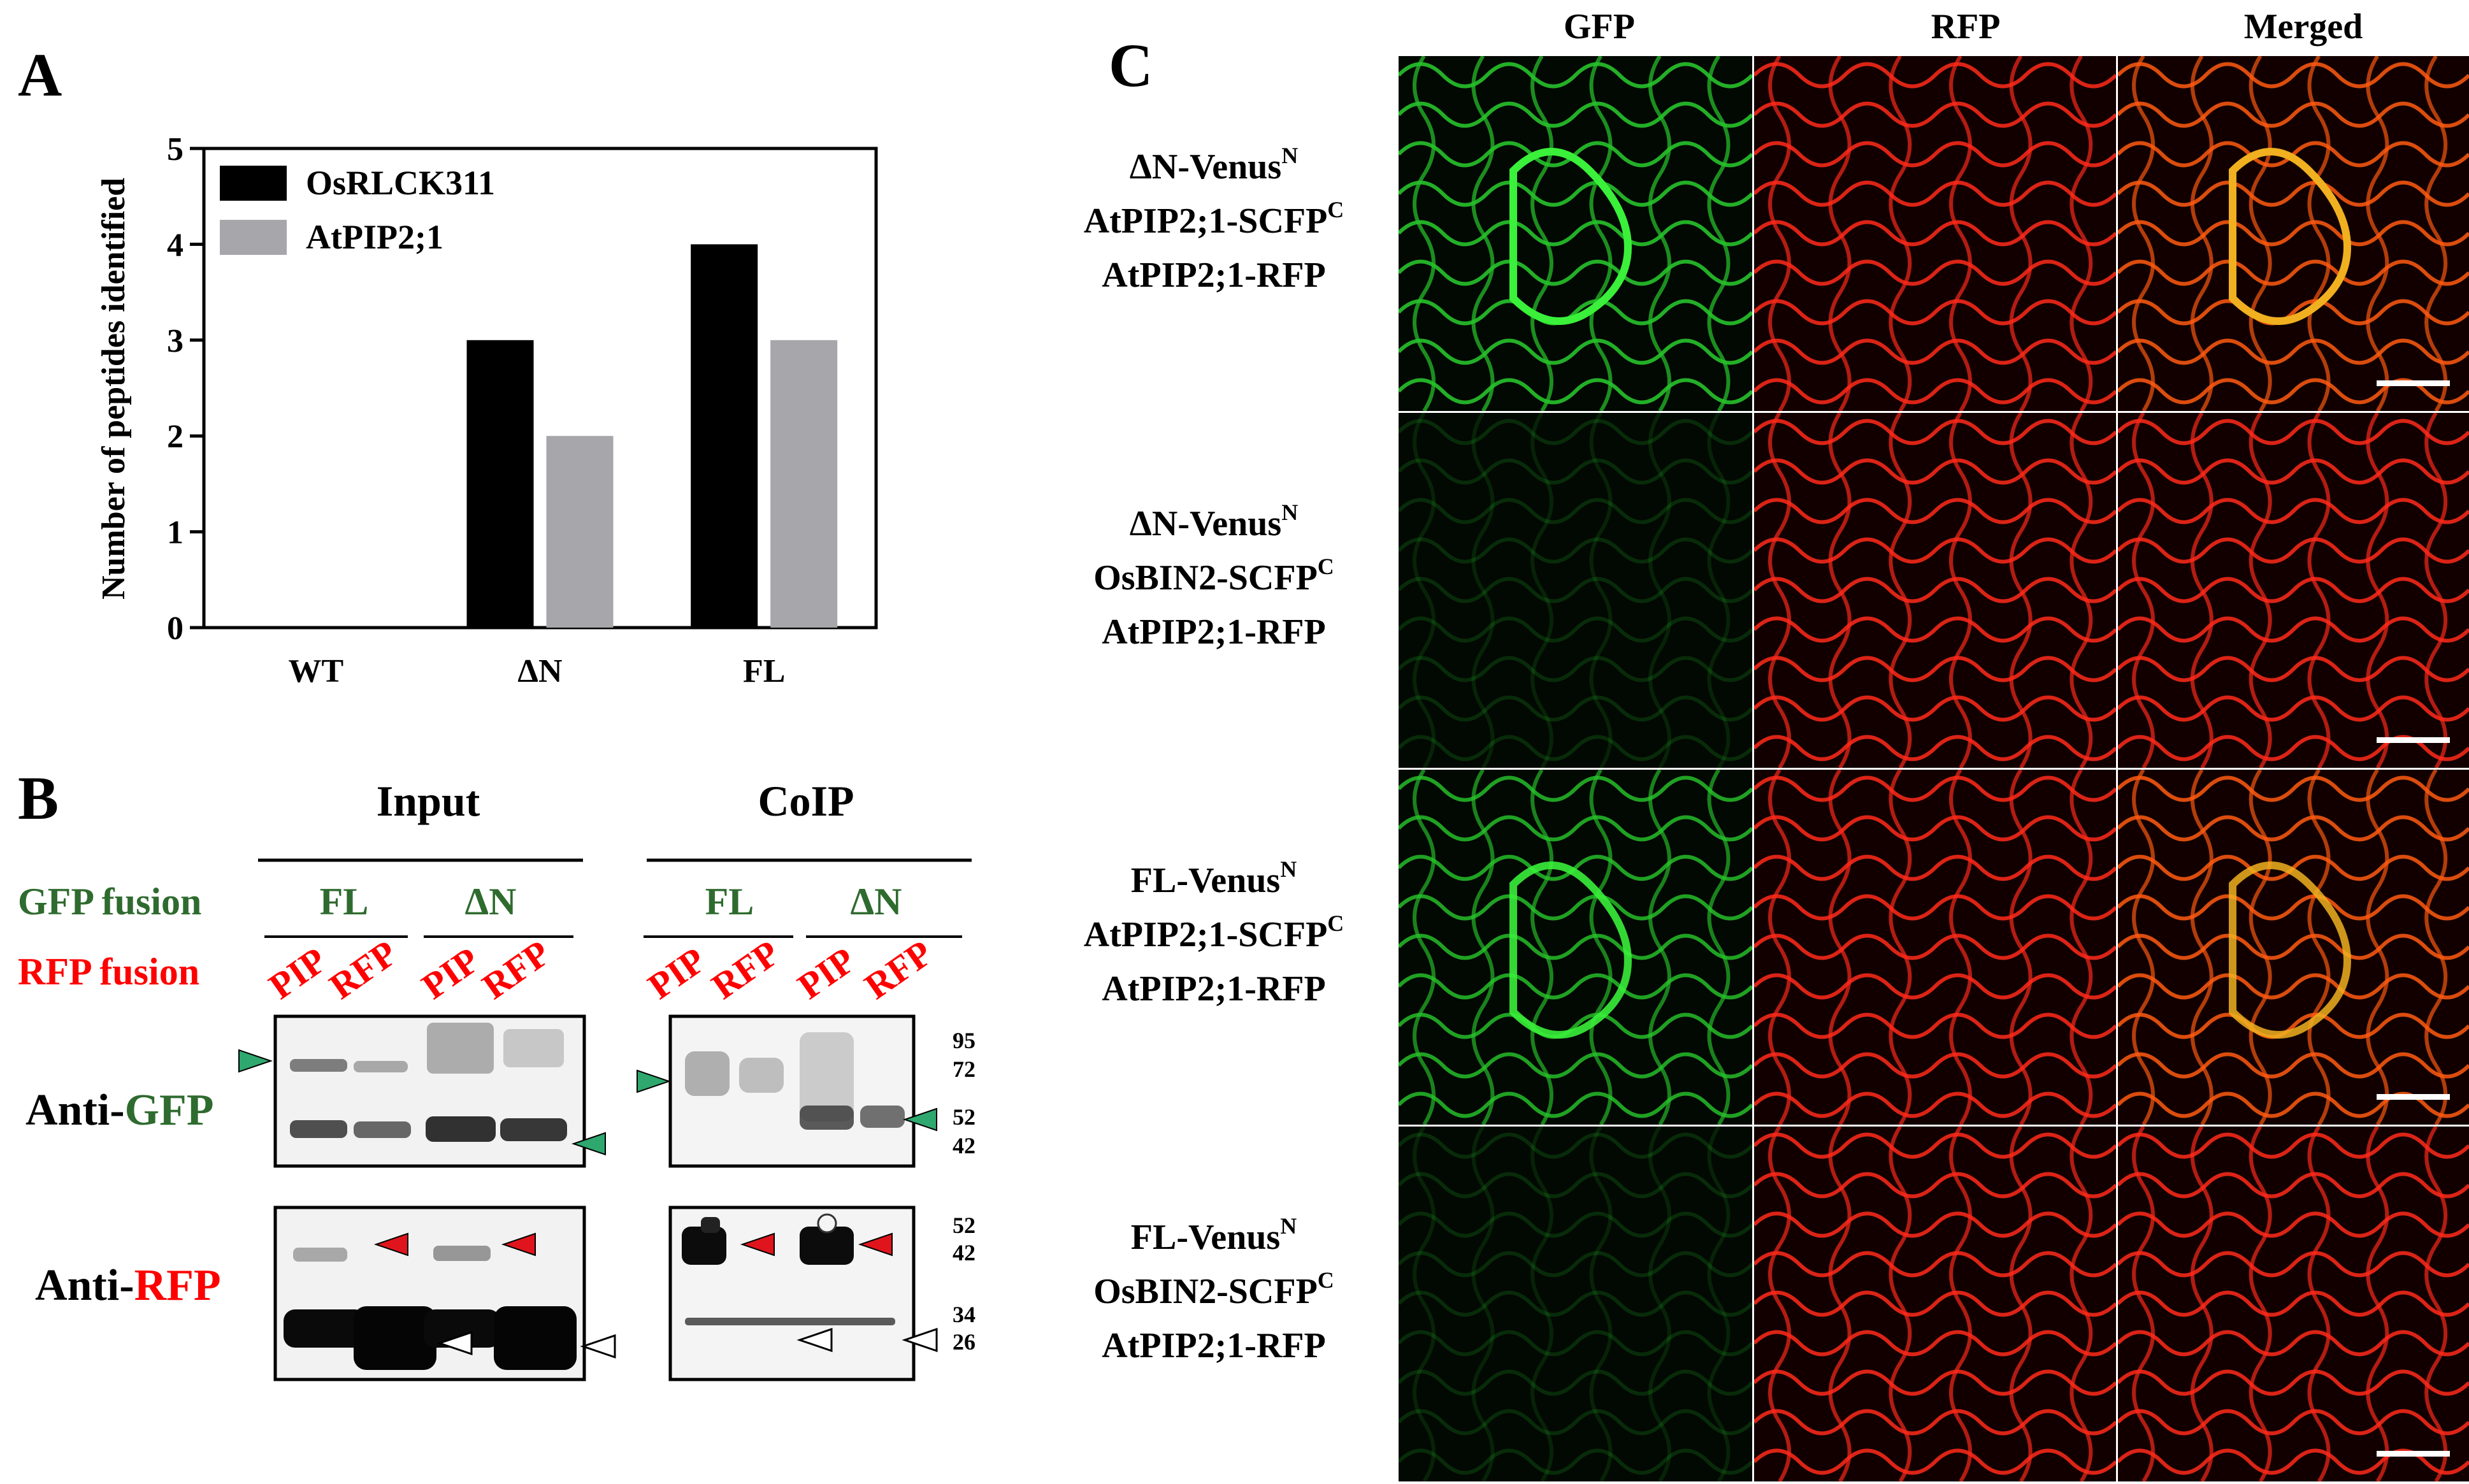 The width and height of the screenshot is (2469, 1484). What do you see at coordinates (540, 388) in the screenshot?
I see `chart-plot-frame` at bounding box center [540, 388].